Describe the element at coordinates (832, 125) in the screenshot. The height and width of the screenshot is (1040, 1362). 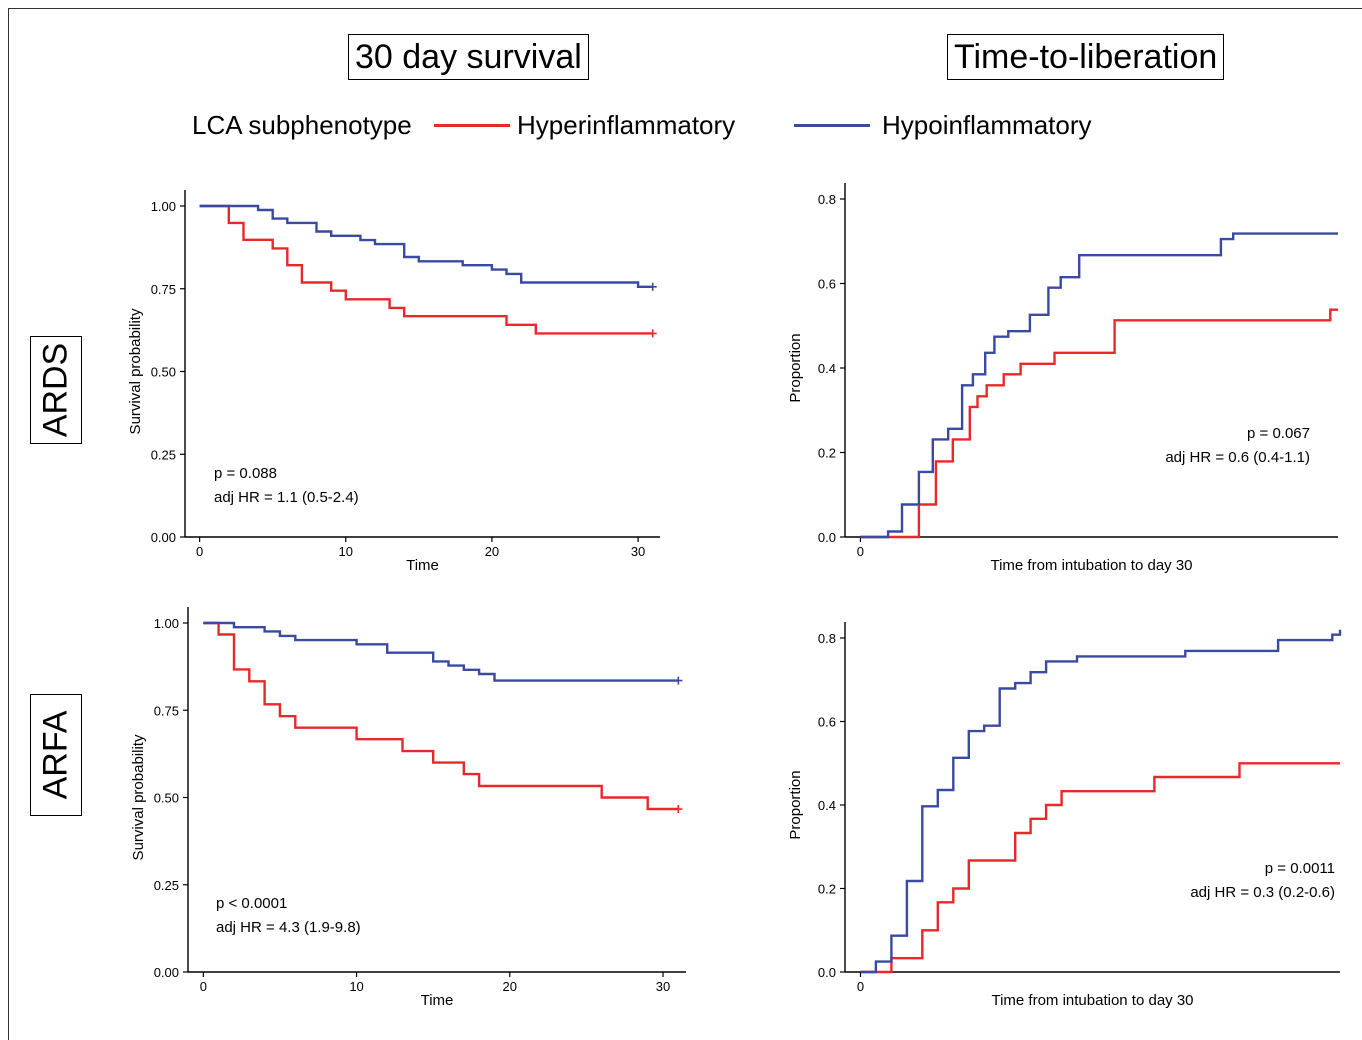
I see `legend-key-hypoinflammatory` at that location.